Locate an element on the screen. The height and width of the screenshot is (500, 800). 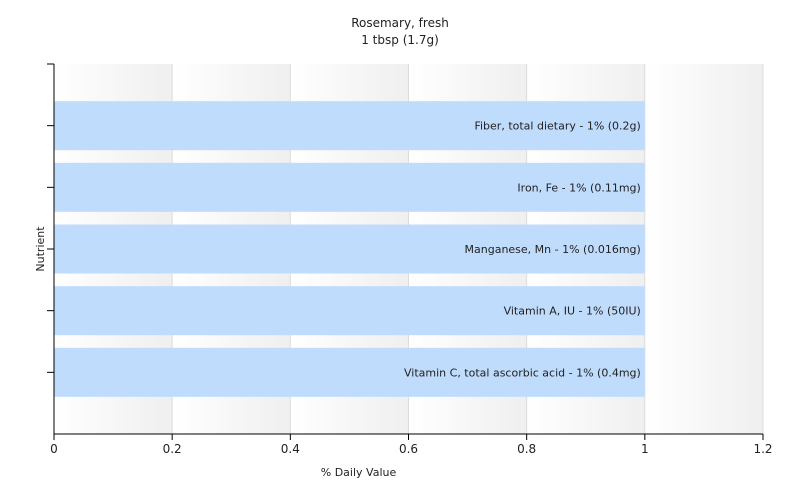
x-tick-label: 0.8 is located at coordinates (526, 449).